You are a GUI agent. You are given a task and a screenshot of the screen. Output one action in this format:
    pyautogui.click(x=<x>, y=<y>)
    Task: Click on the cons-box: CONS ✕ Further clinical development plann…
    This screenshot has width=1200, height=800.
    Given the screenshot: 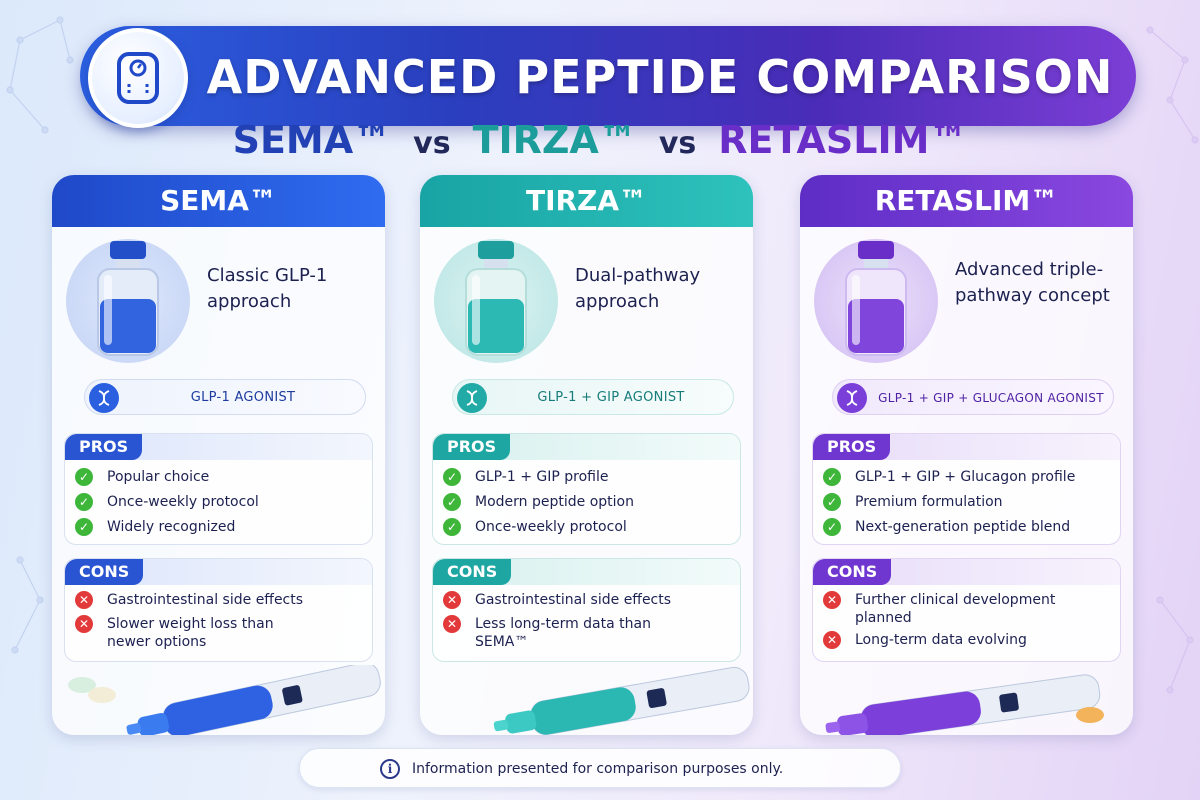 What is the action you would take?
    pyautogui.click(x=966, y=610)
    